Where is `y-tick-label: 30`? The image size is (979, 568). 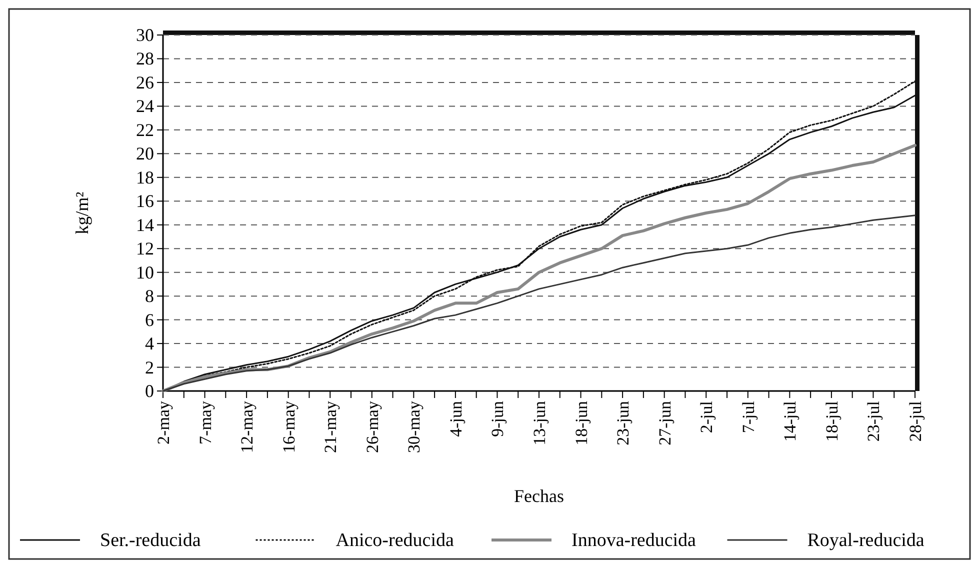
y-tick-label: 30 is located at coordinates (145, 35).